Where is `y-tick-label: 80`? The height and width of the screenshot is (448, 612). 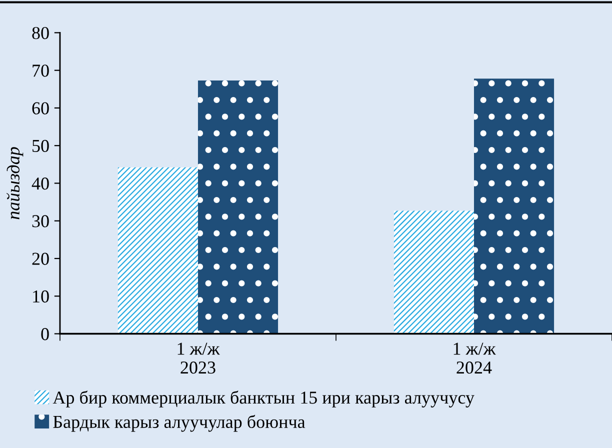 y-tick-label: 80 is located at coordinates (40, 33).